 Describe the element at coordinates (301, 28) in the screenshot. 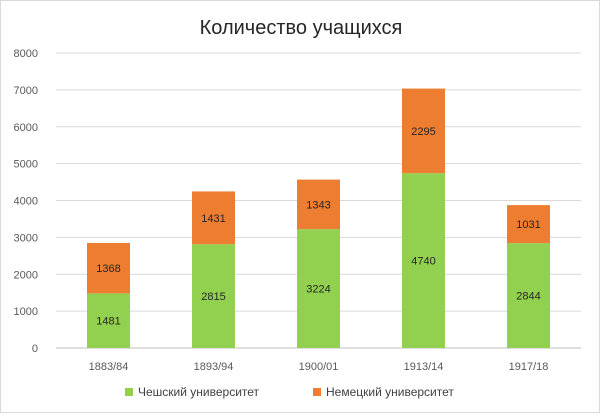

I see `chart-title: Количество учащихся` at that location.